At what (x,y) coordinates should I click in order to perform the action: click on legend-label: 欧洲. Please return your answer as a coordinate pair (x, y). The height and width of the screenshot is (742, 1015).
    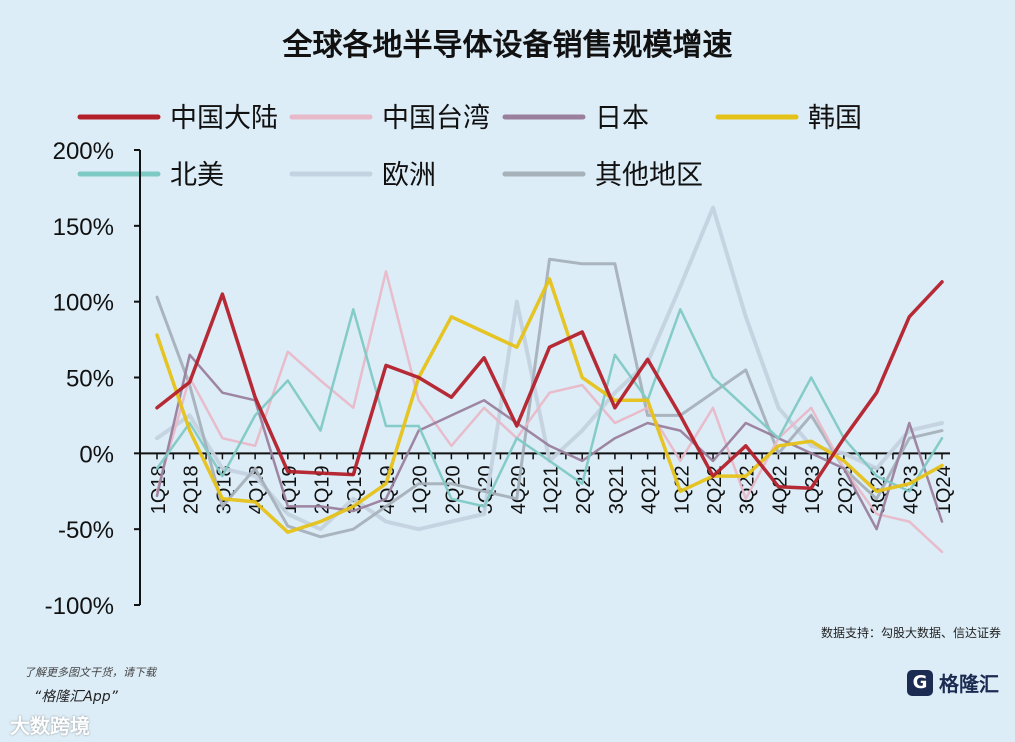
    Looking at the image, I should click on (409, 175).